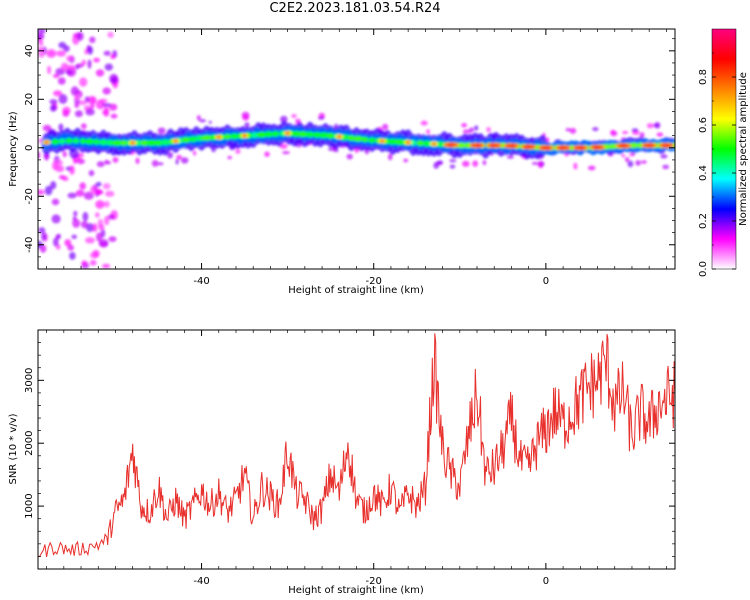 This screenshot has height=600, width=750. I want to click on spectrogram-y-axis-label: Frequency (Hz), so click(13, 149).